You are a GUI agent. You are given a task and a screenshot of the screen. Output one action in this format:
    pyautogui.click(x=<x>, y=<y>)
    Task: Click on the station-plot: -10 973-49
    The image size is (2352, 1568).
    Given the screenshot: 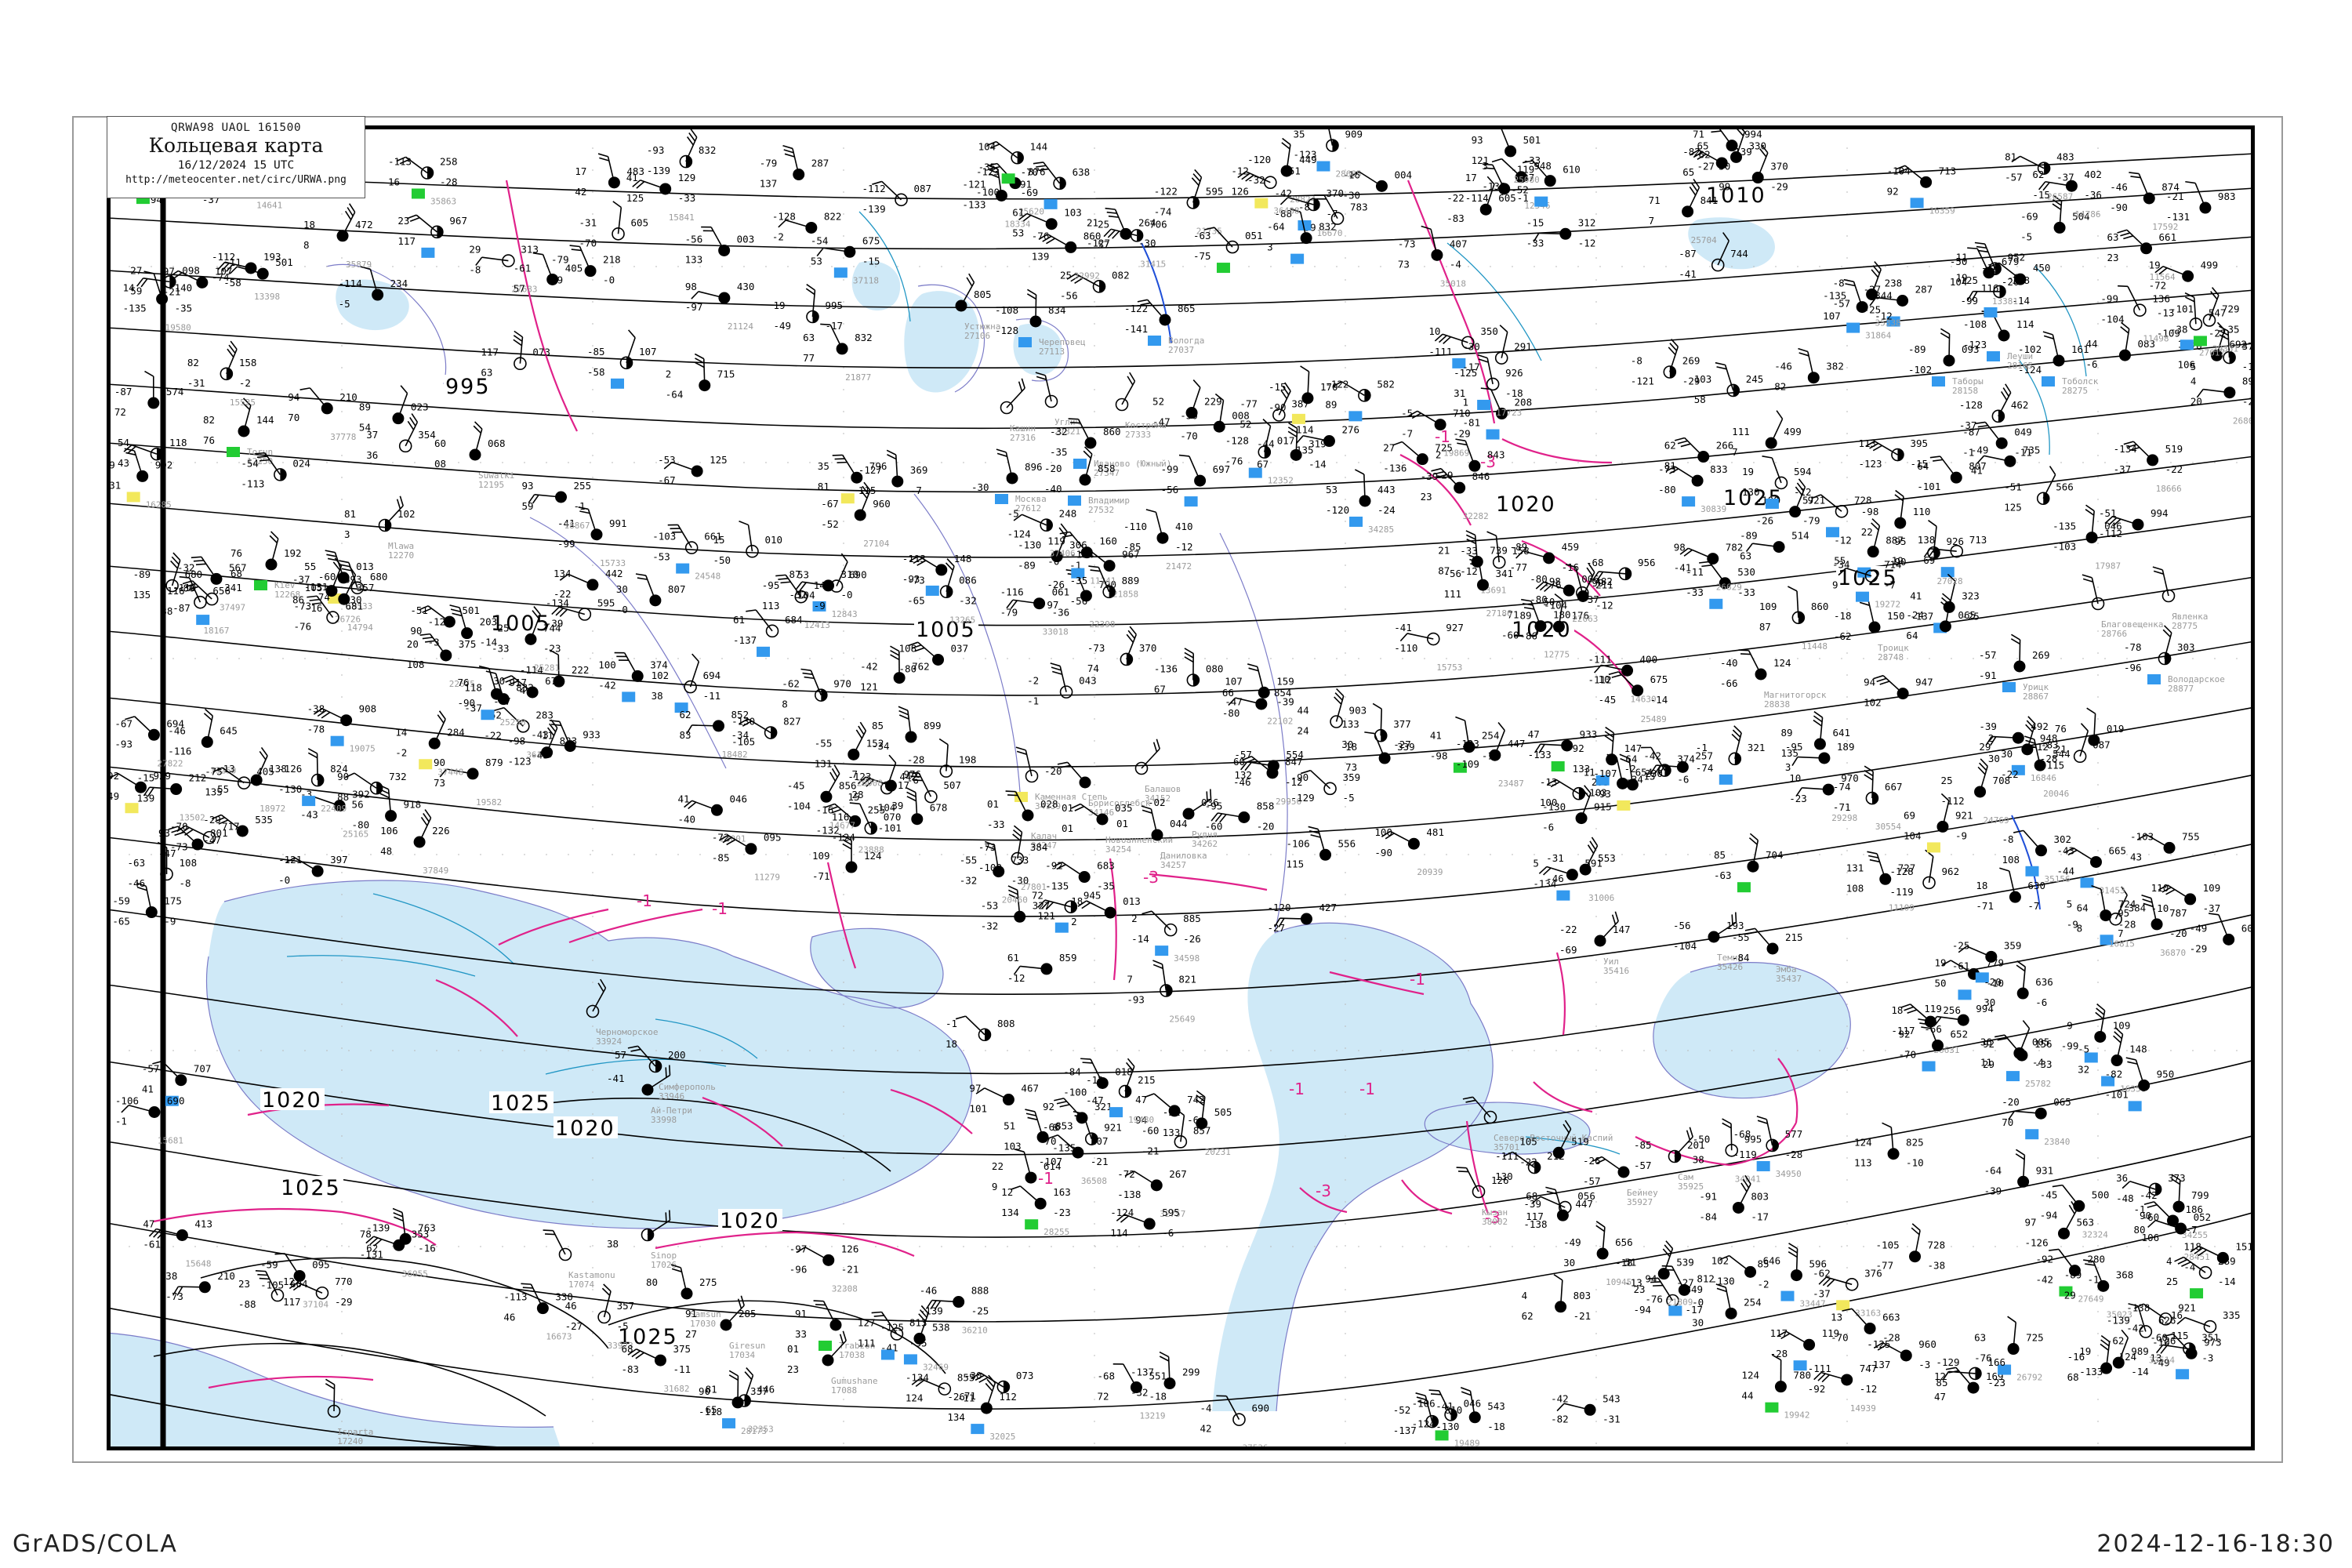 What is the action you would take?
    pyautogui.click(x=2187, y=1356)
    